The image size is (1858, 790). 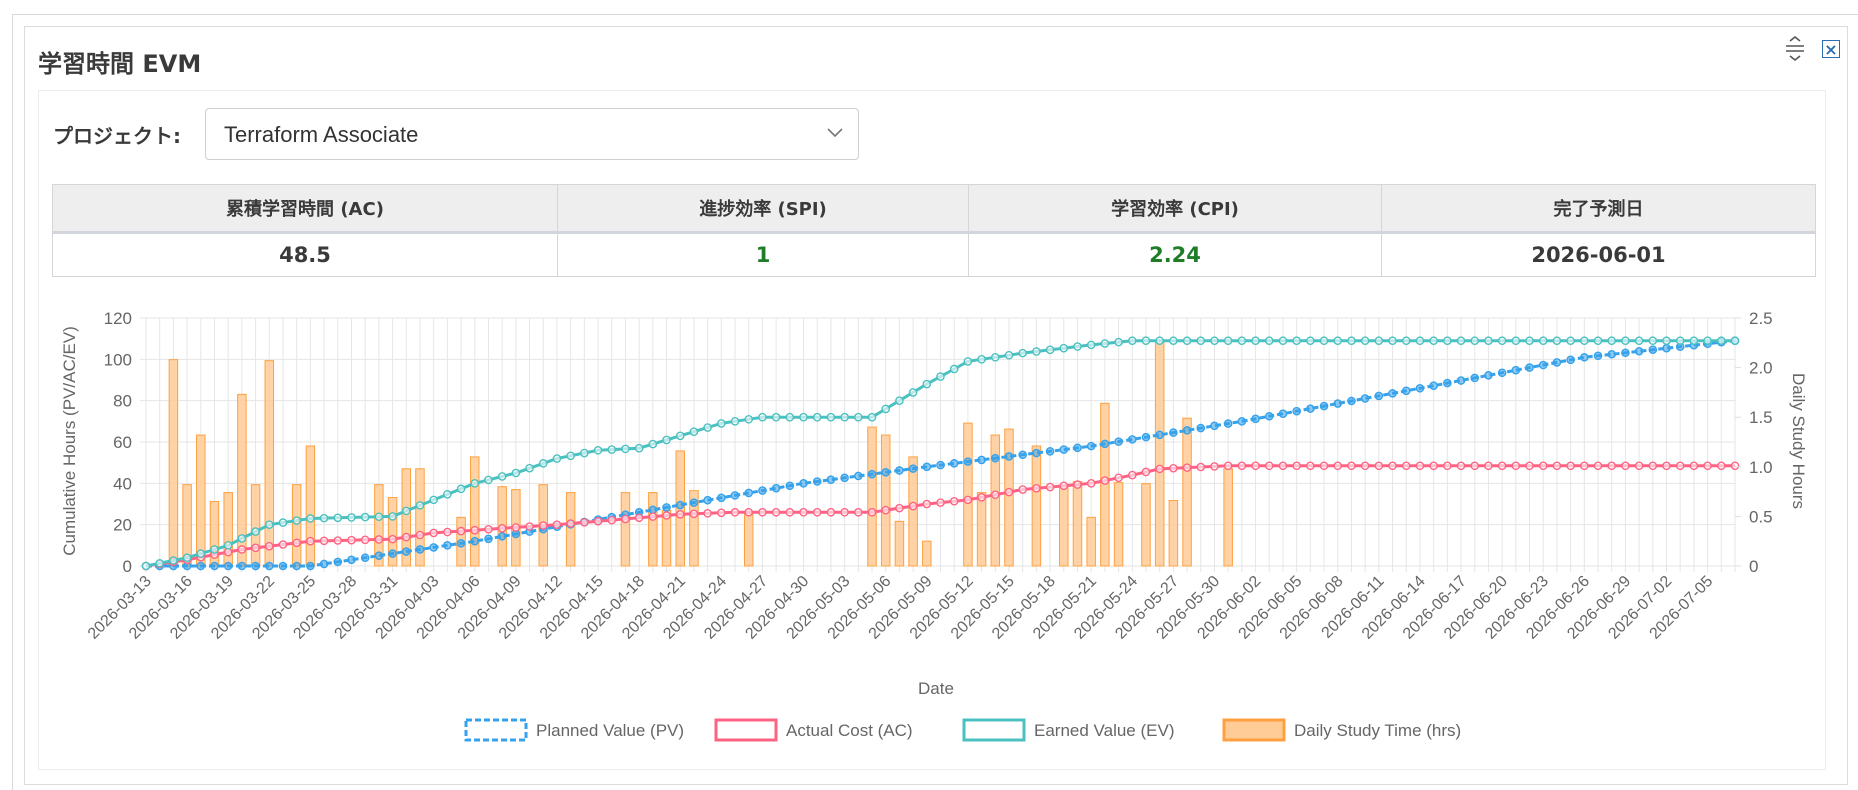 I want to click on kpi-value-spi: 1, so click(x=763, y=254).